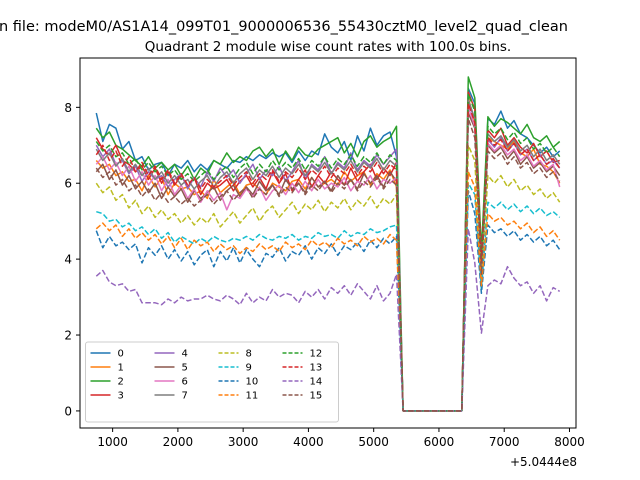 The width and height of the screenshot is (640, 480). What do you see at coordinates (439, 442) in the screenshot?
I see `x-tick-label: 6000` at bounding box center [439, 442].